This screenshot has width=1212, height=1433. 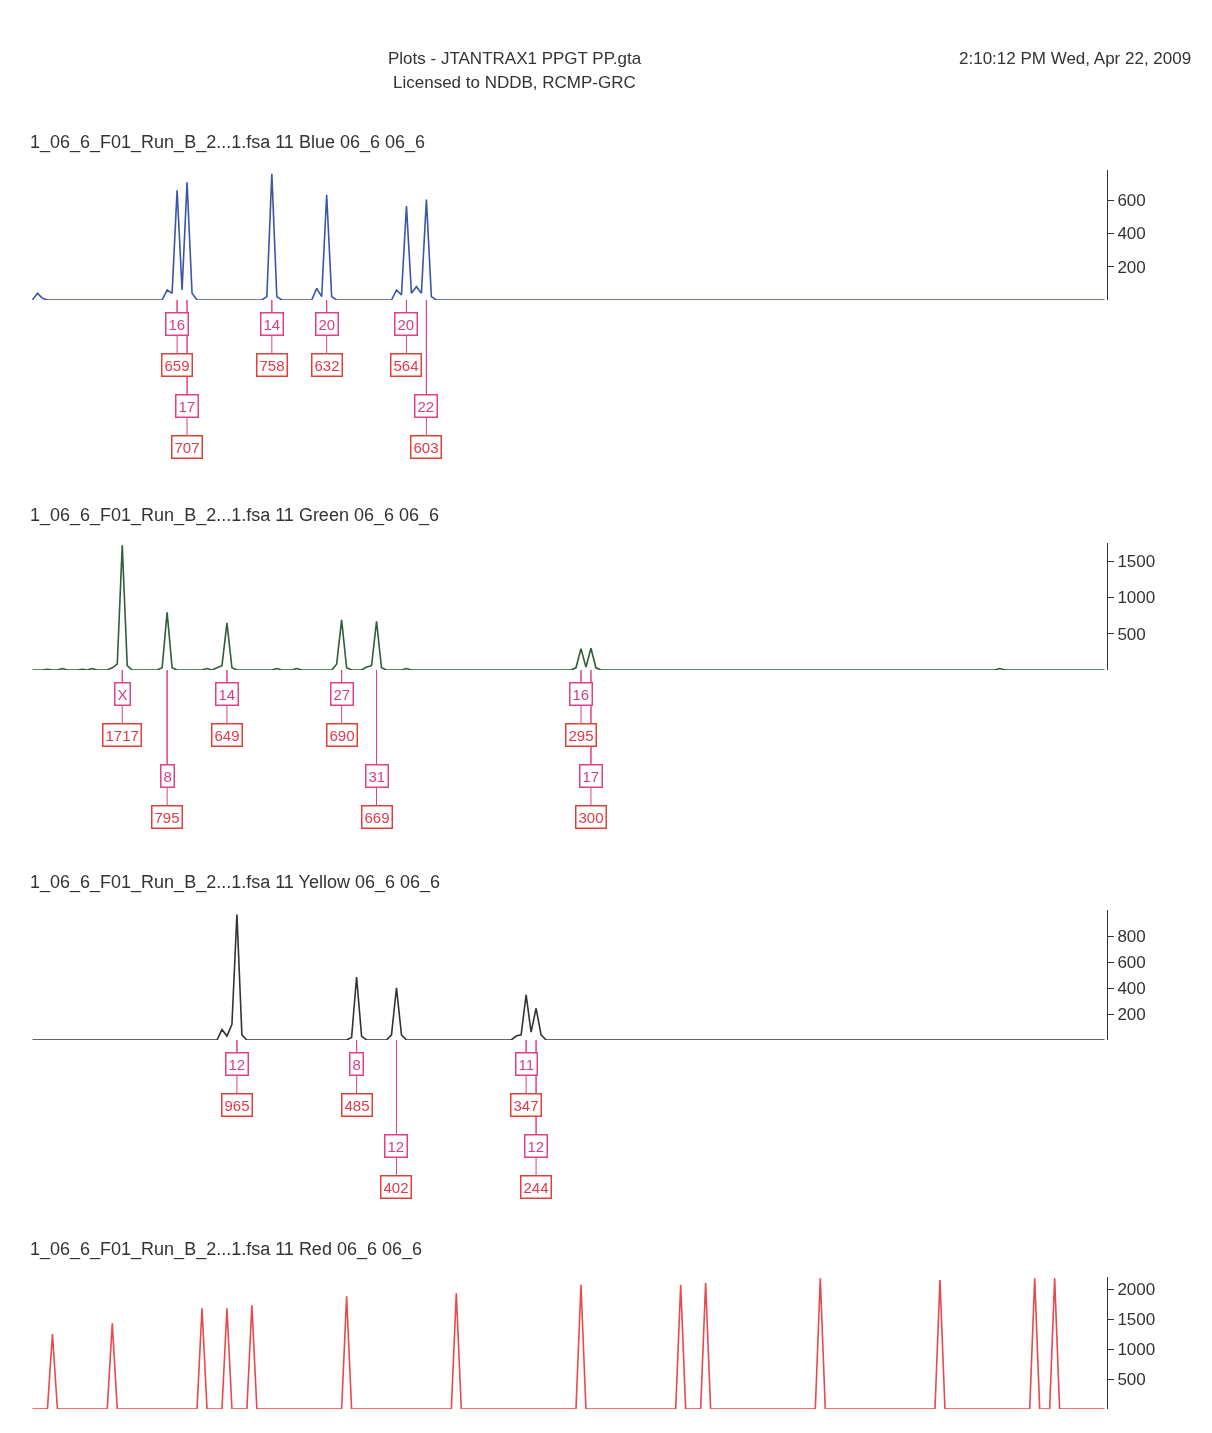 I want to click on y-tick-label: 800, so click(x=1131, y=936).